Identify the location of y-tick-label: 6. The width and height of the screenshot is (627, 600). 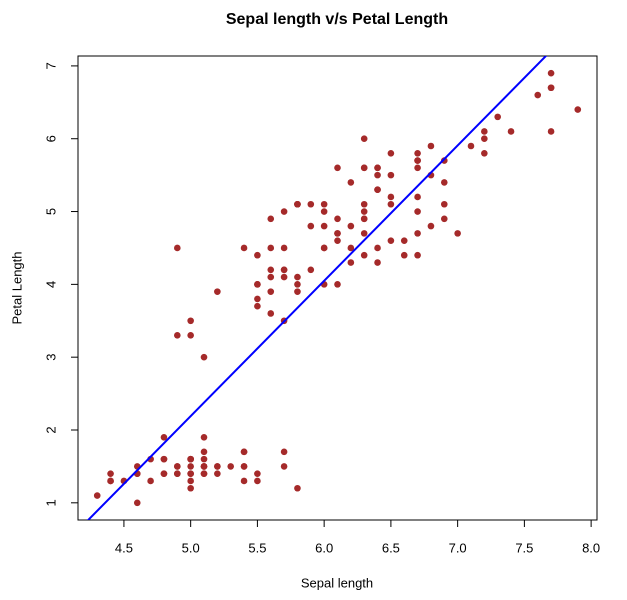
(50, 138).